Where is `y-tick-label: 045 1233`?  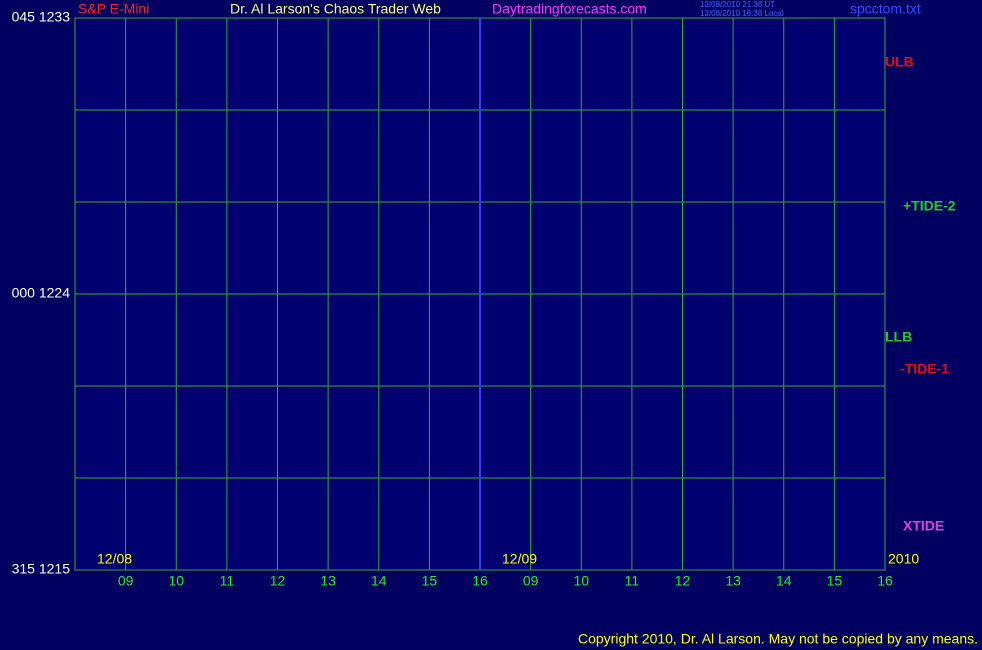
y-tick-label: 045 1233 is located at coordinates (41, 17).